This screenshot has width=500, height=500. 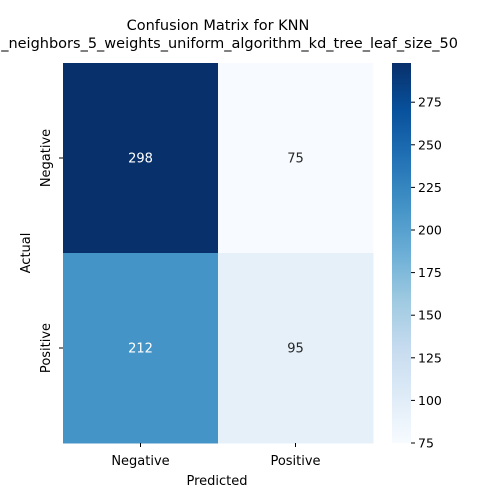 What do you see at coordinates (46, 348) in the screenshot?
I see `y-tick-label-1: Positive` at bounding box center [46, 348].